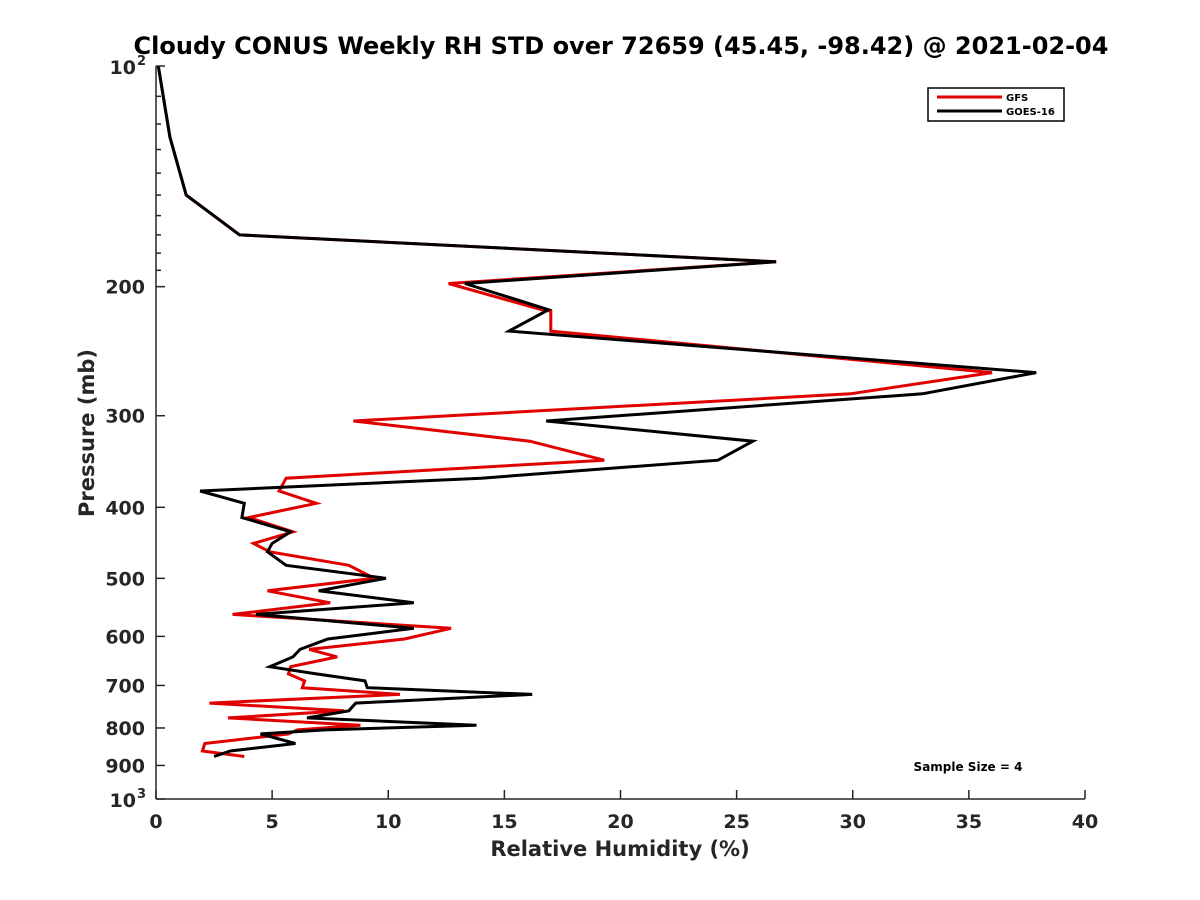 Image resolution: width=1200 pixels, height=900 pixels. I want to click on y-tick-label: 300, so click(125, 417).